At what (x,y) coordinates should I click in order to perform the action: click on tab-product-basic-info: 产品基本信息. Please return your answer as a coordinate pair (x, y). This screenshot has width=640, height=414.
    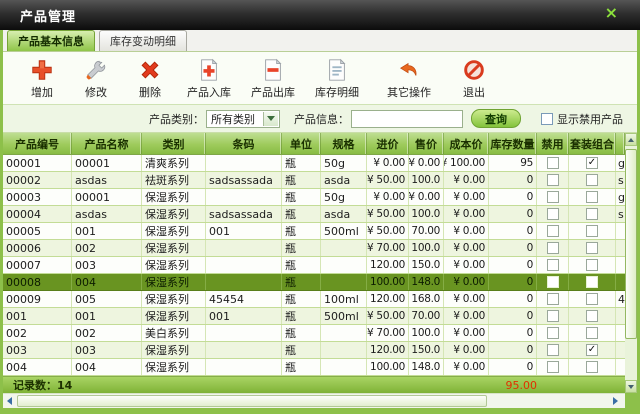
    Looking at the image, I should click on (51, 40).